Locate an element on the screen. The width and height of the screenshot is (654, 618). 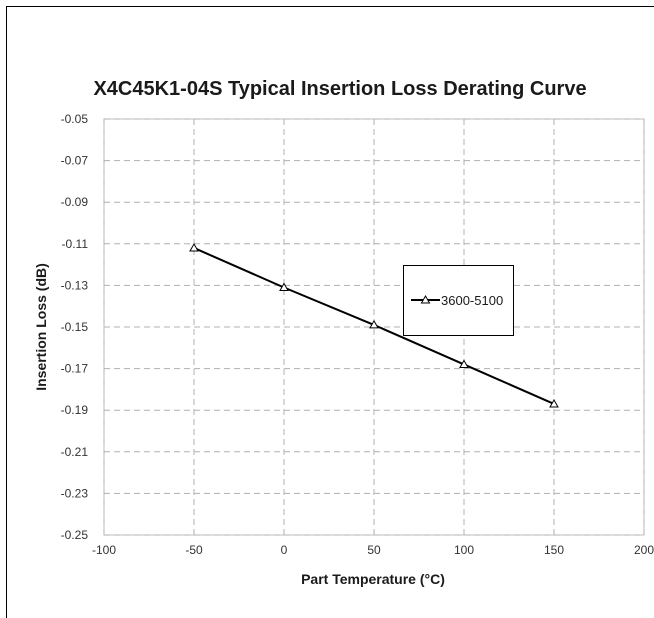
legend-entry-label: 3600-5100 is located at coordinates (472, 300).